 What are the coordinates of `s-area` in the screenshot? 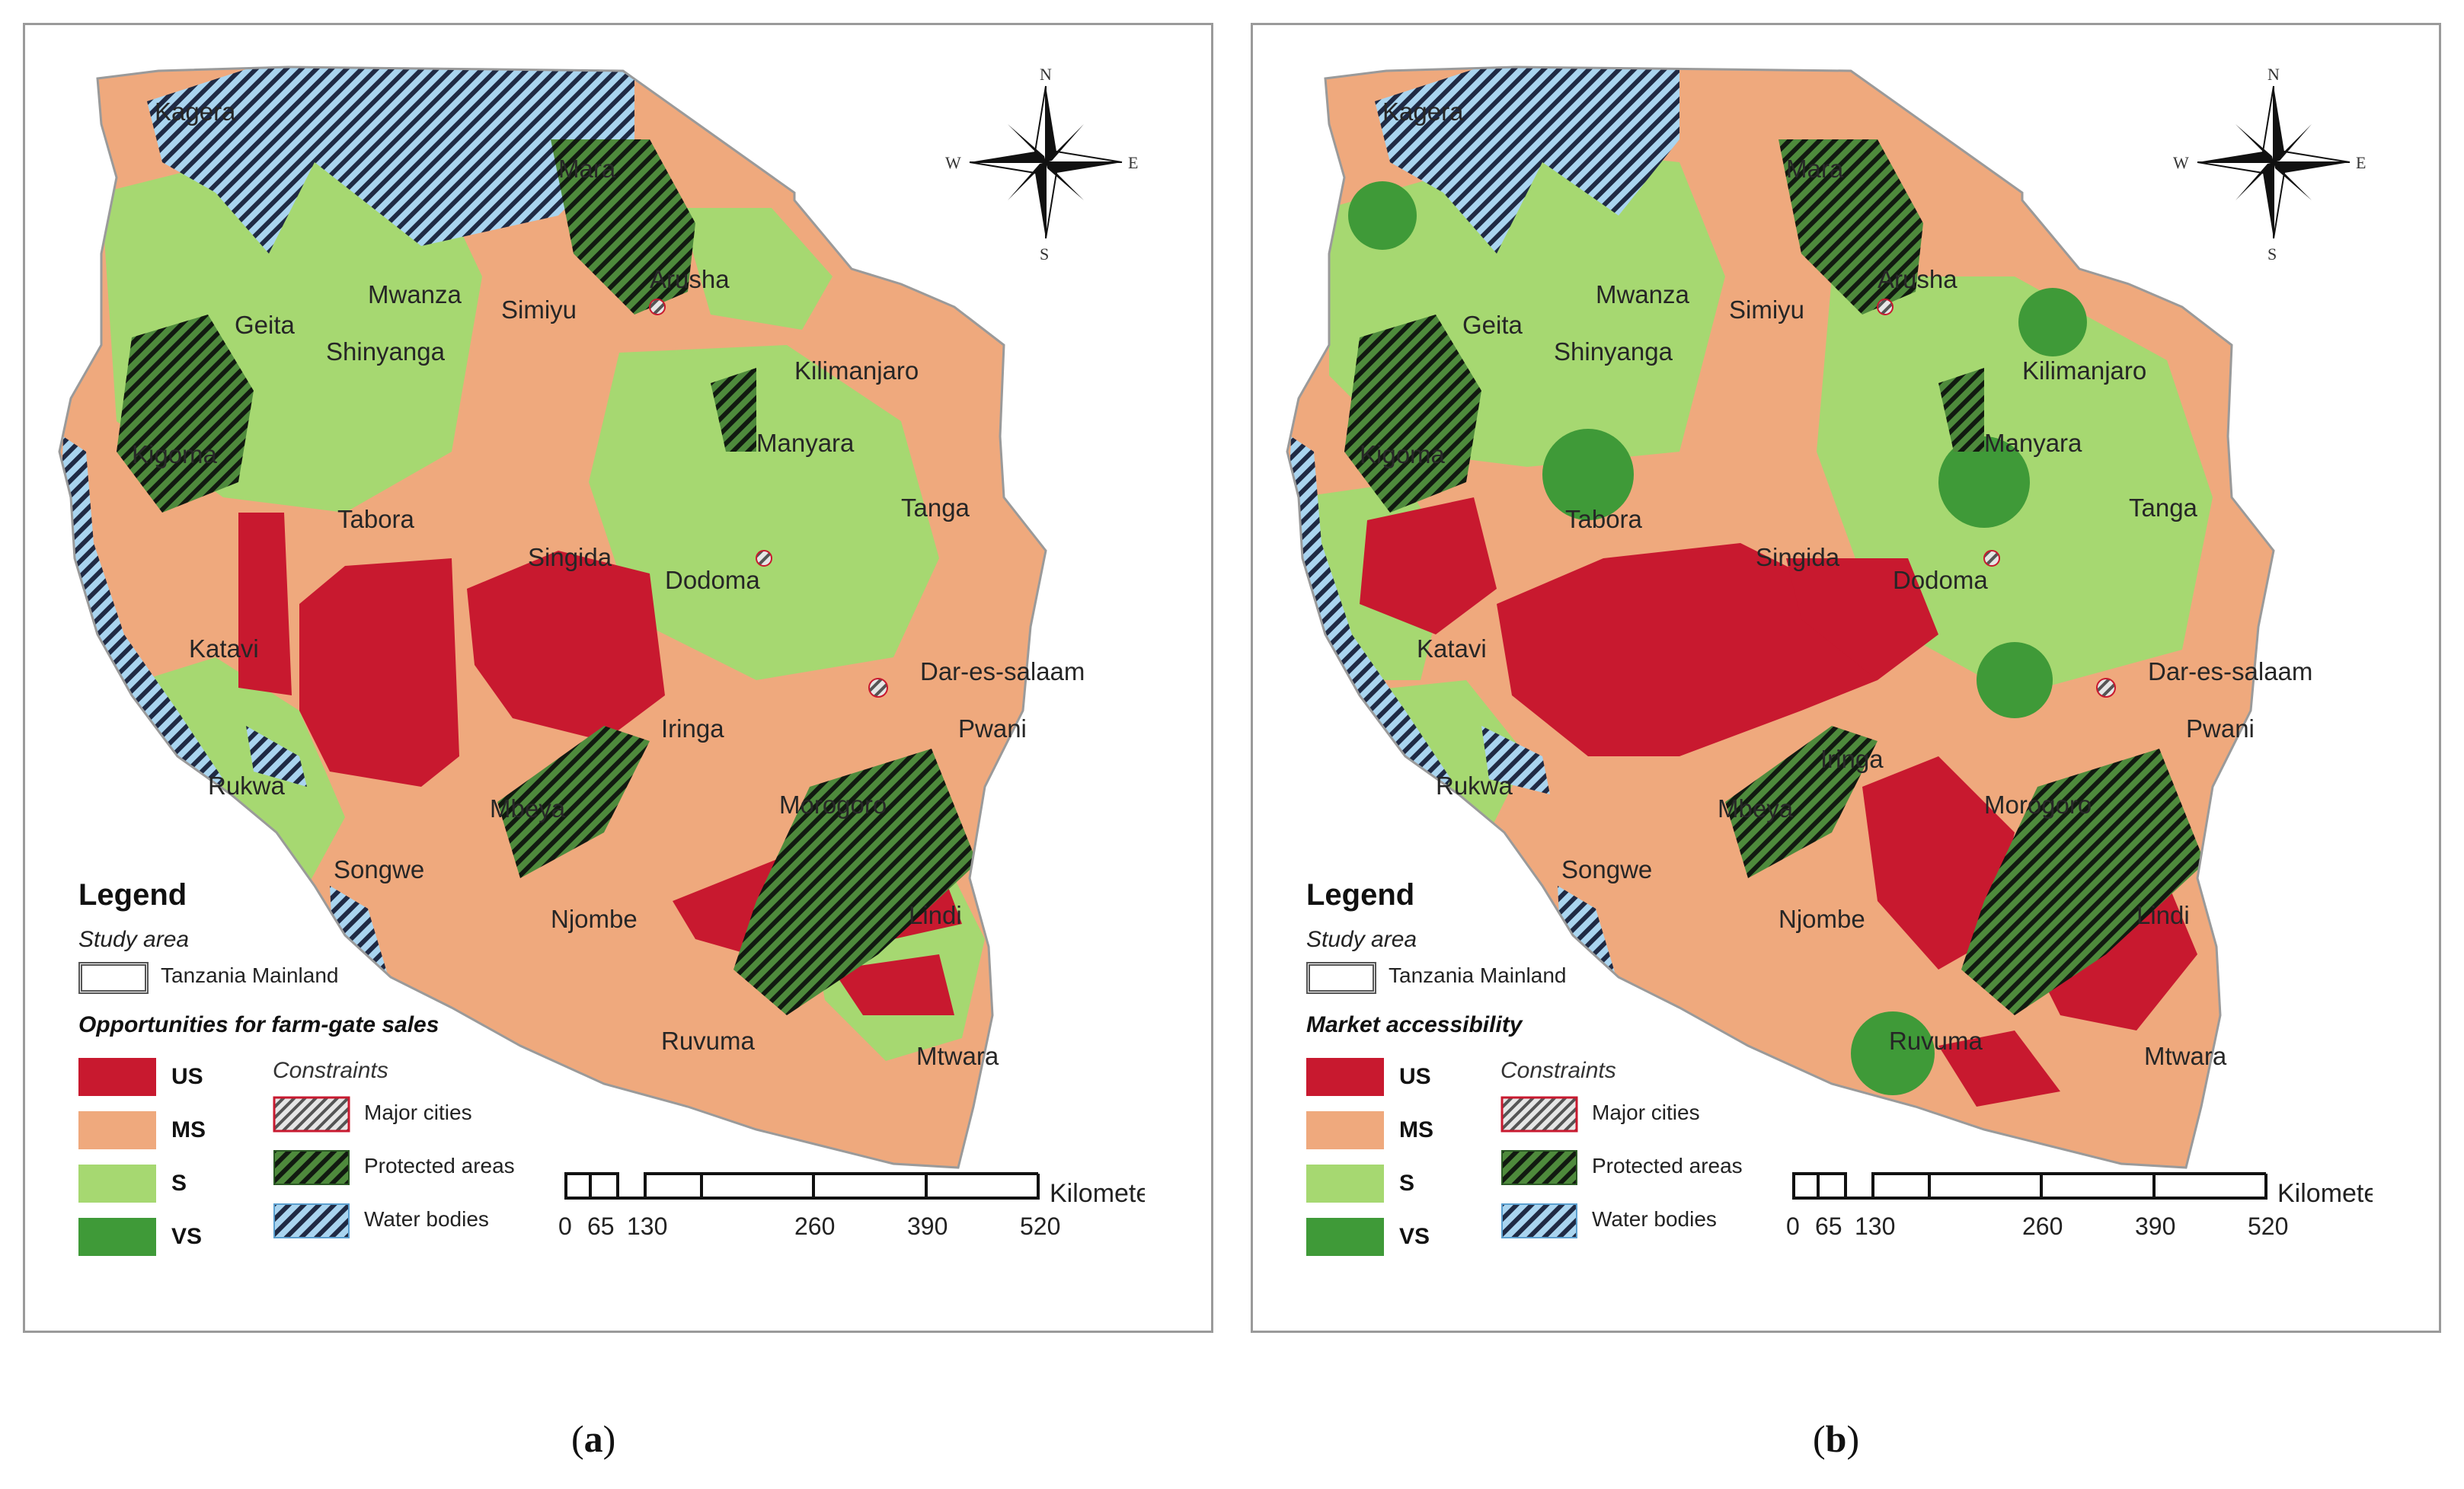 It's located at (756, 269).